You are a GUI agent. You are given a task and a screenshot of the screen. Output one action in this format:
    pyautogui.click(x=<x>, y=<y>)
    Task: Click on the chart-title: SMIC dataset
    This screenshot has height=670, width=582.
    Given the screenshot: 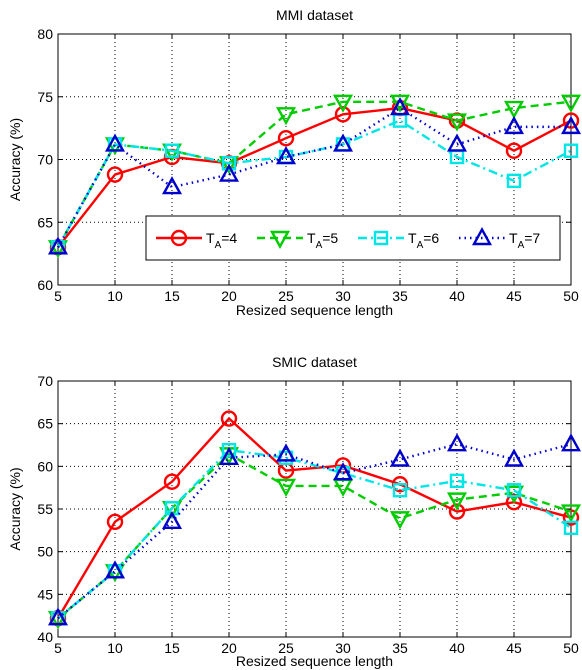 What is the action you would take?
    pyautogui.click(x=314, y=362)
    